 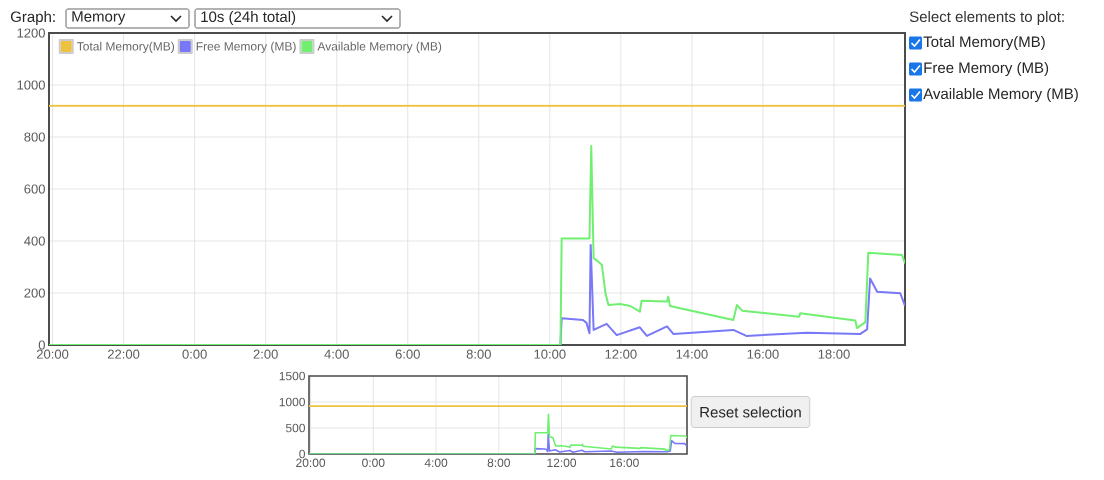 What do you see at coordinates (34, 241) in the screenshot?
I see `y-tick-label: 400` at bounding box center [34, 241].